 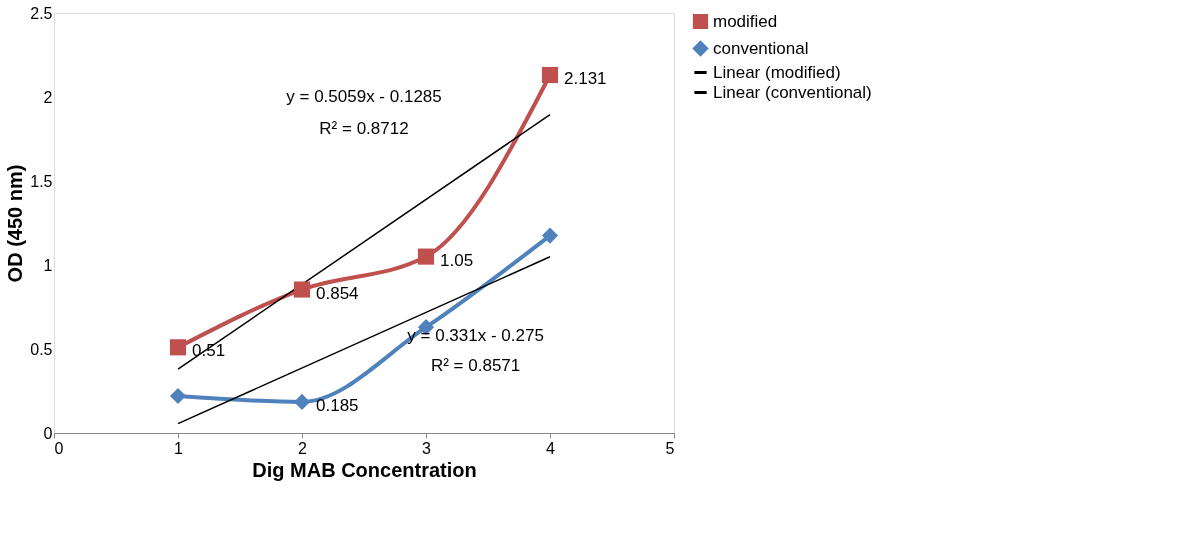 I want to click on x-tick-label: 3, so click(x=427, y=448).